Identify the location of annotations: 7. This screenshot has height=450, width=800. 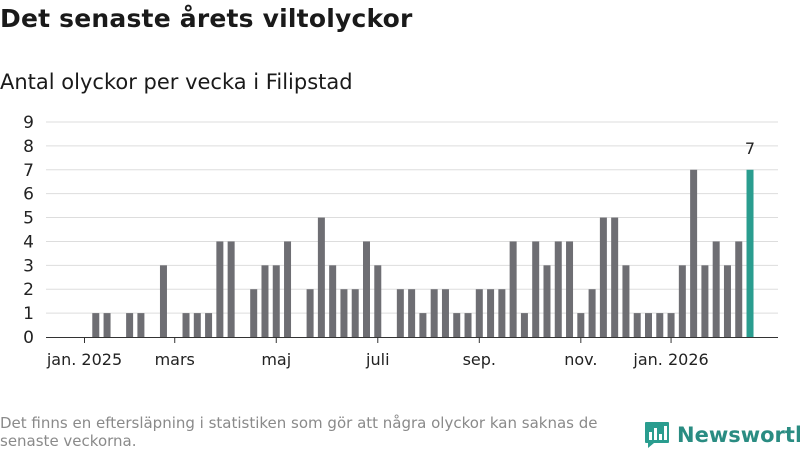
(750, 148).